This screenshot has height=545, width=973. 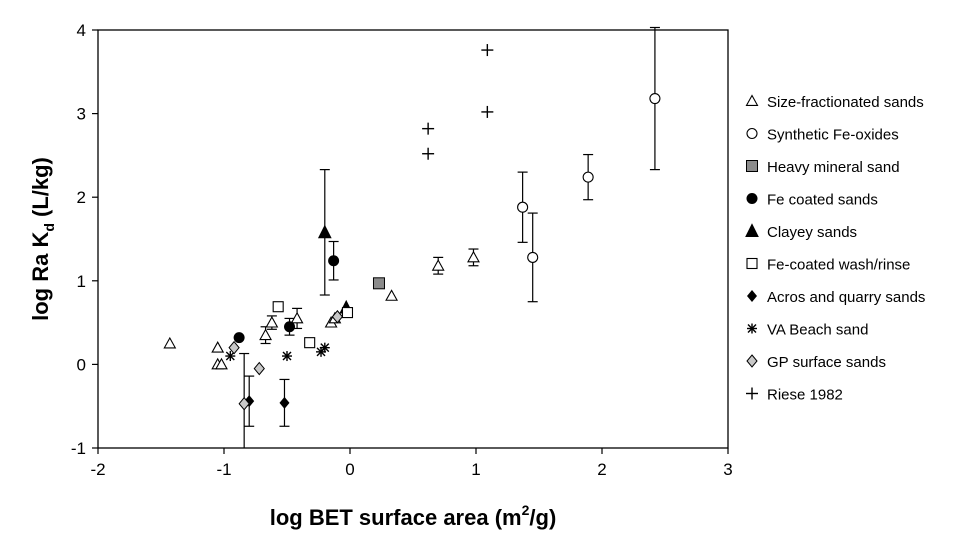 I want to click on x-tick-label: -1, so click(x=223, y=469).